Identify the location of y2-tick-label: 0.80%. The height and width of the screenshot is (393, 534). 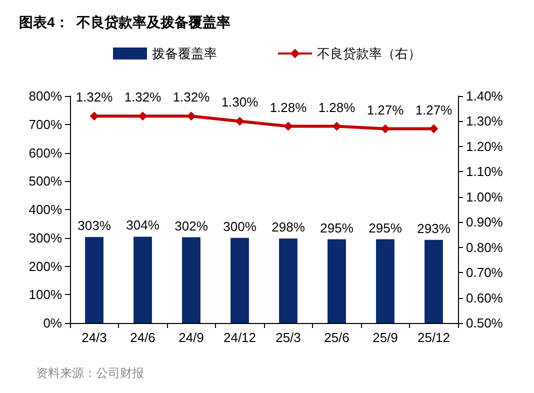
(485, 247).